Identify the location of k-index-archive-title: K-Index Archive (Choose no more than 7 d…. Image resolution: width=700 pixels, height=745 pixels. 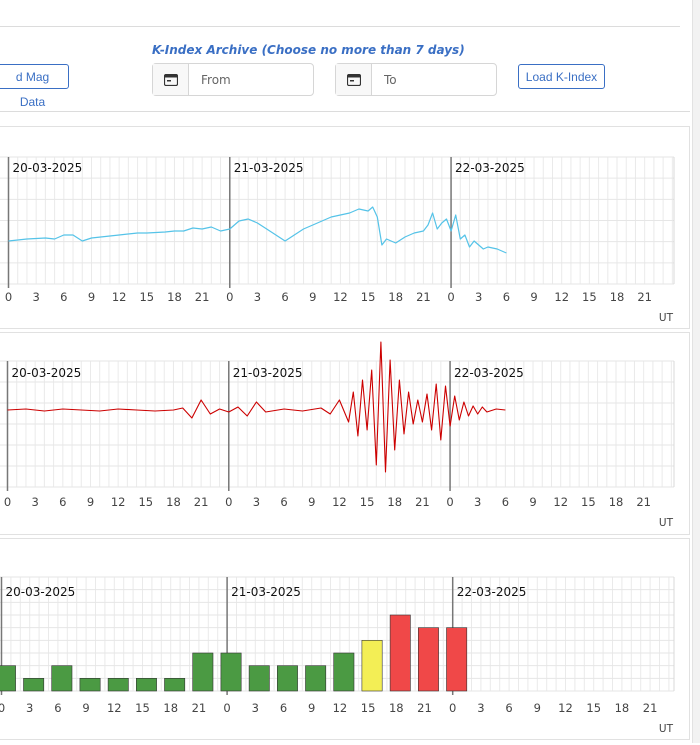
(308, 50).